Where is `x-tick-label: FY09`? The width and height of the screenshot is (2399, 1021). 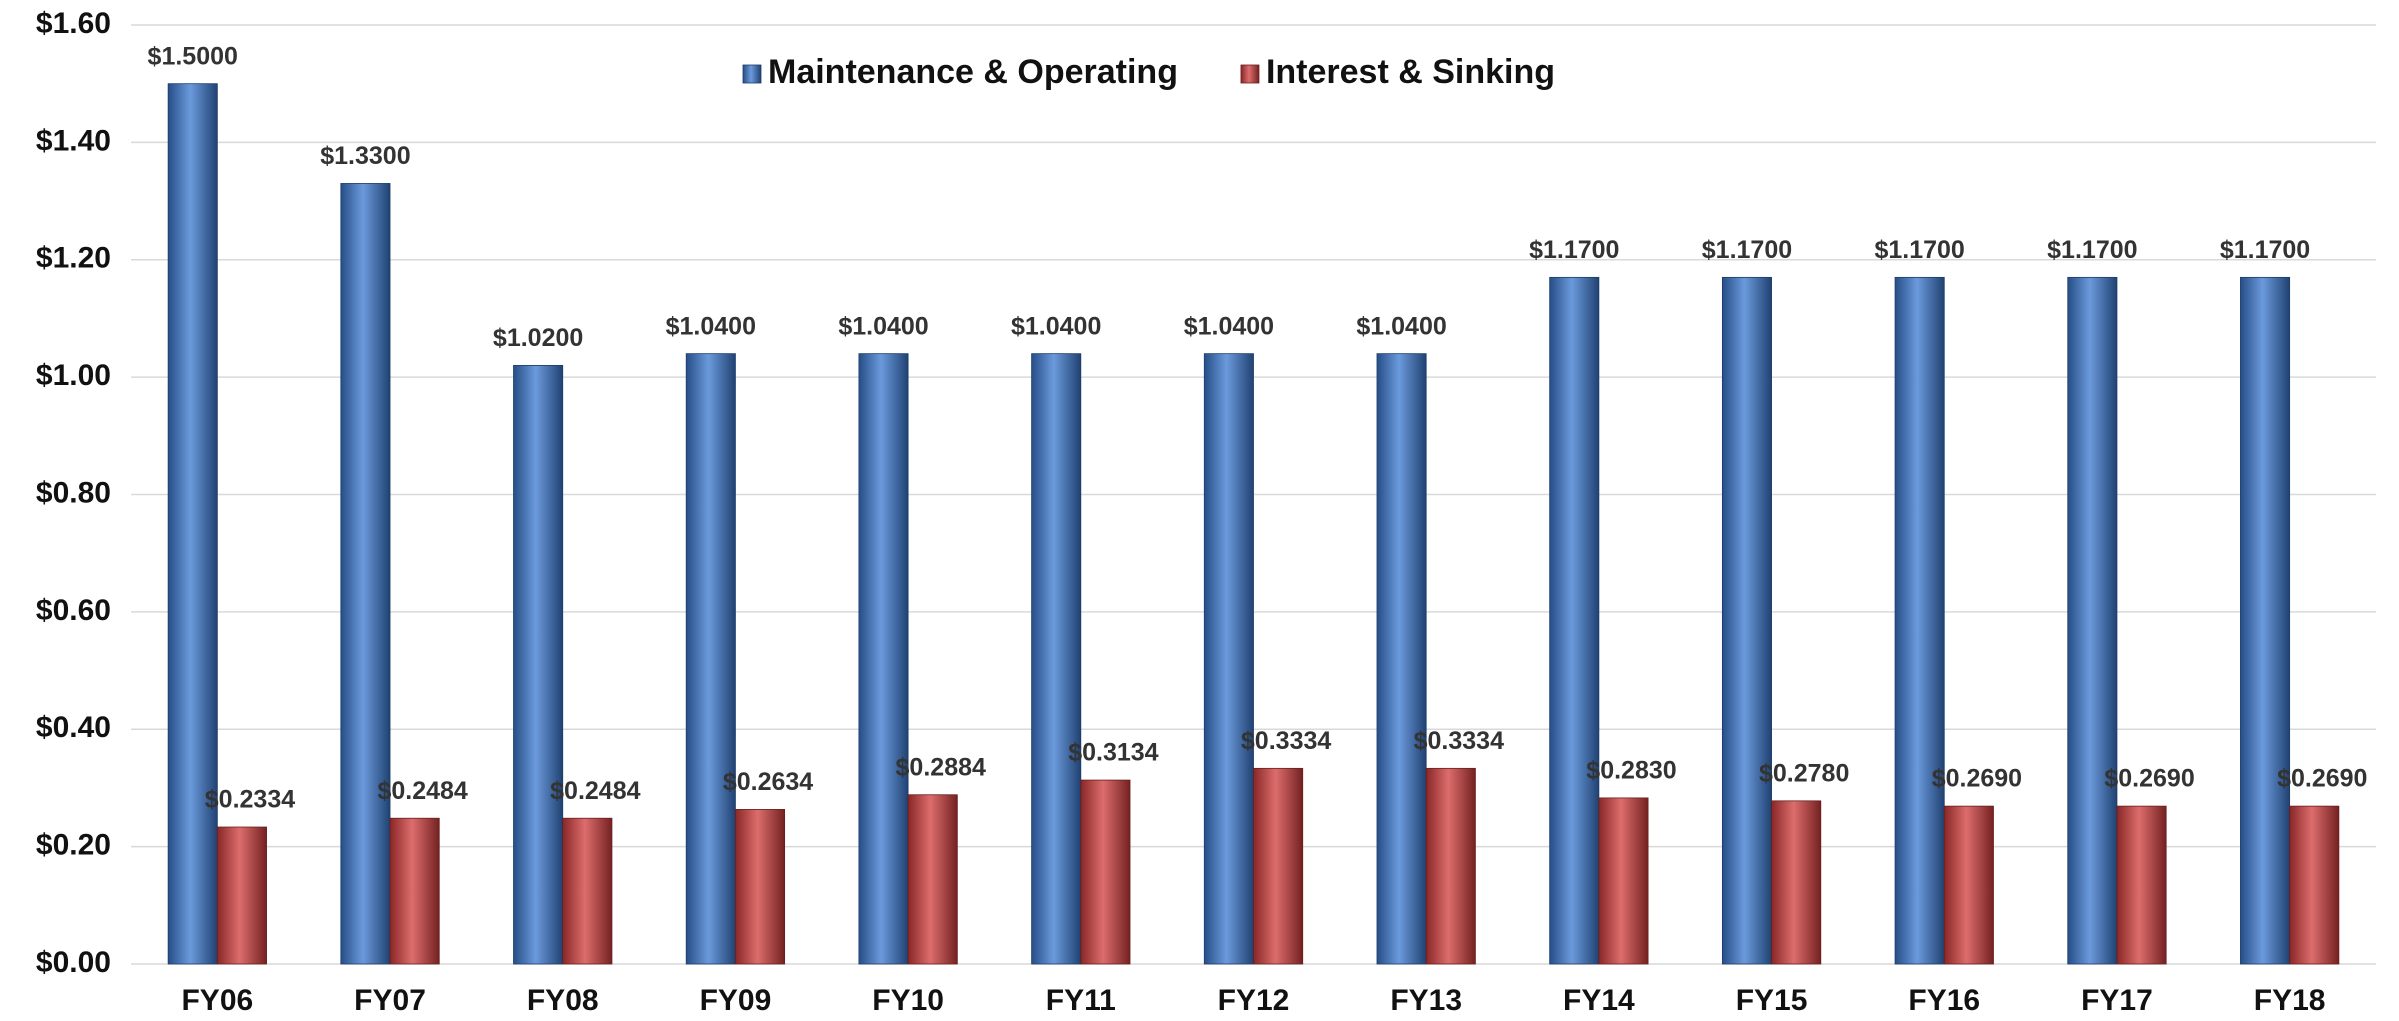 x-tick-label: FY09 is located at coordinates (736, 1000).